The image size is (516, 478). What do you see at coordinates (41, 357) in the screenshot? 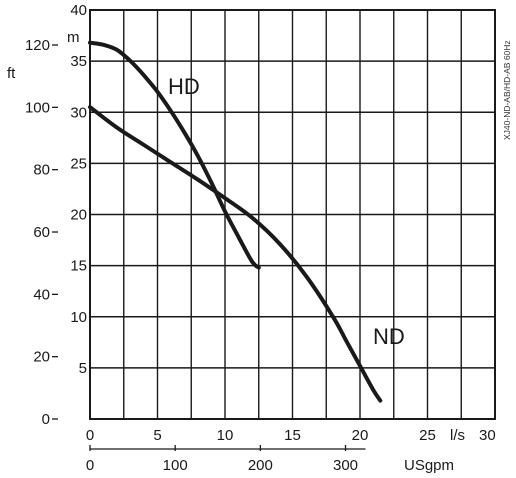
I see `y-secondary-tick-label: 20` at bounding box center [41, 357].